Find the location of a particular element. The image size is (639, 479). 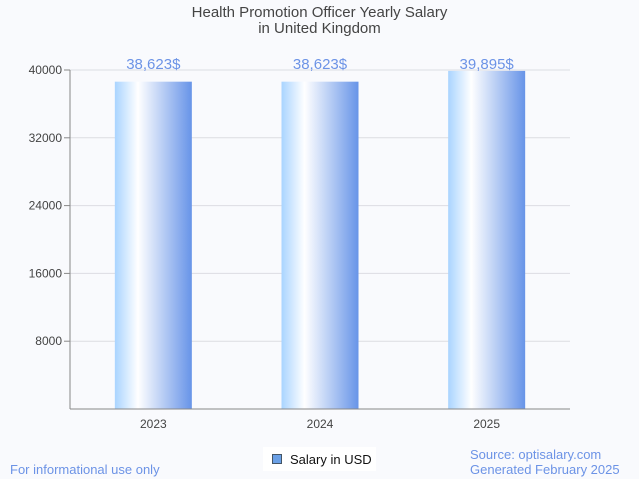

y-tick-label: 40000 is located at coordinates (46, 70).